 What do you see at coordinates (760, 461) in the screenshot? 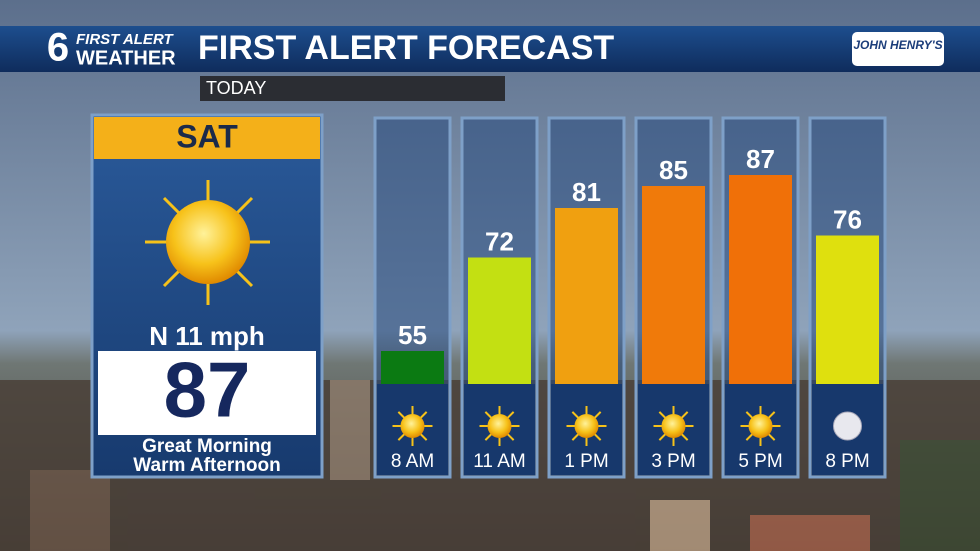
I see `time-label: 5 PM` at bounding box center [760, 461].